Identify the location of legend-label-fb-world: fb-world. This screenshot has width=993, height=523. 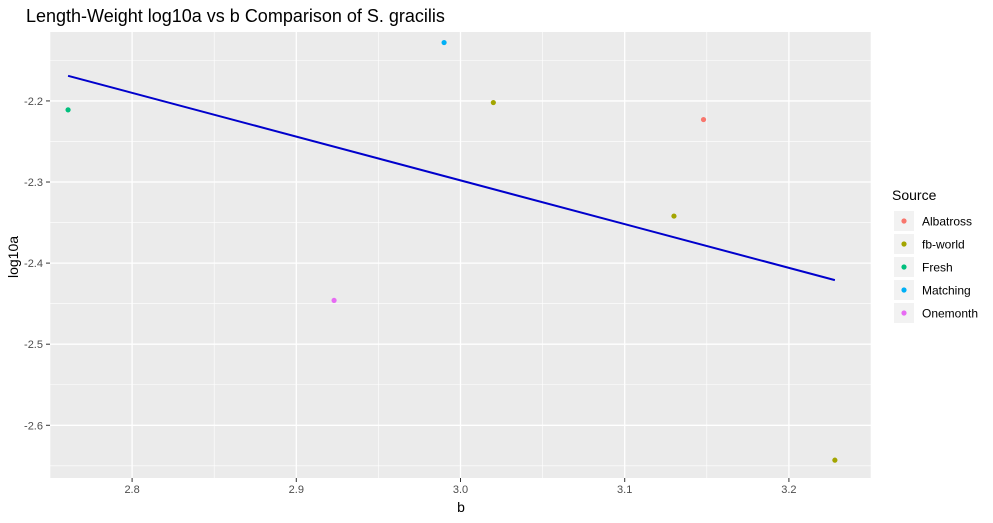
(943, 245).